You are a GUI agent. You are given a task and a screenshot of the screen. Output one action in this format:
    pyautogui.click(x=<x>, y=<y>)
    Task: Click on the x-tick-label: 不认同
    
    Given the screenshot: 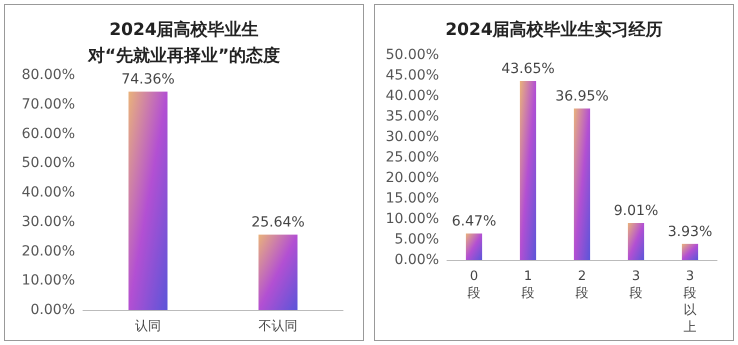 What is the action you would take?
    pyautogui.click(x=278, y=326)
    